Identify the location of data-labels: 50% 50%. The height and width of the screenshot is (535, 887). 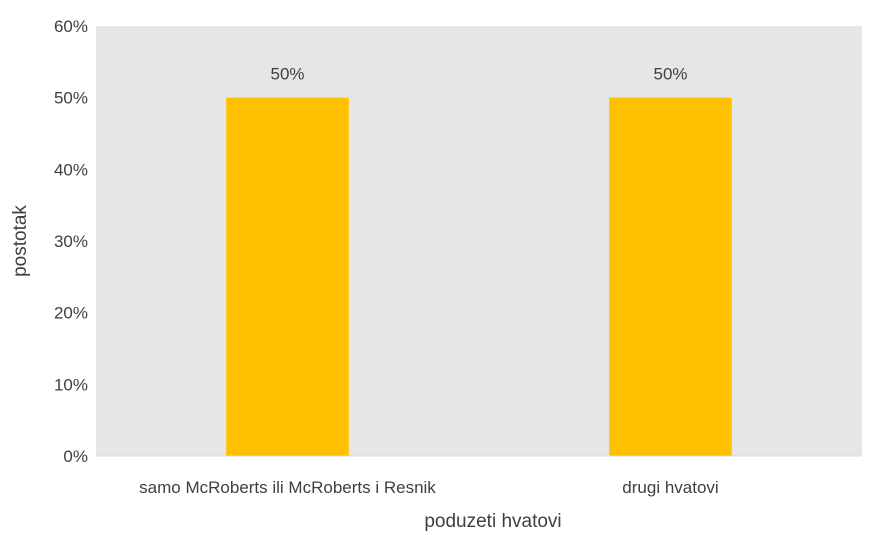
(478, 74).